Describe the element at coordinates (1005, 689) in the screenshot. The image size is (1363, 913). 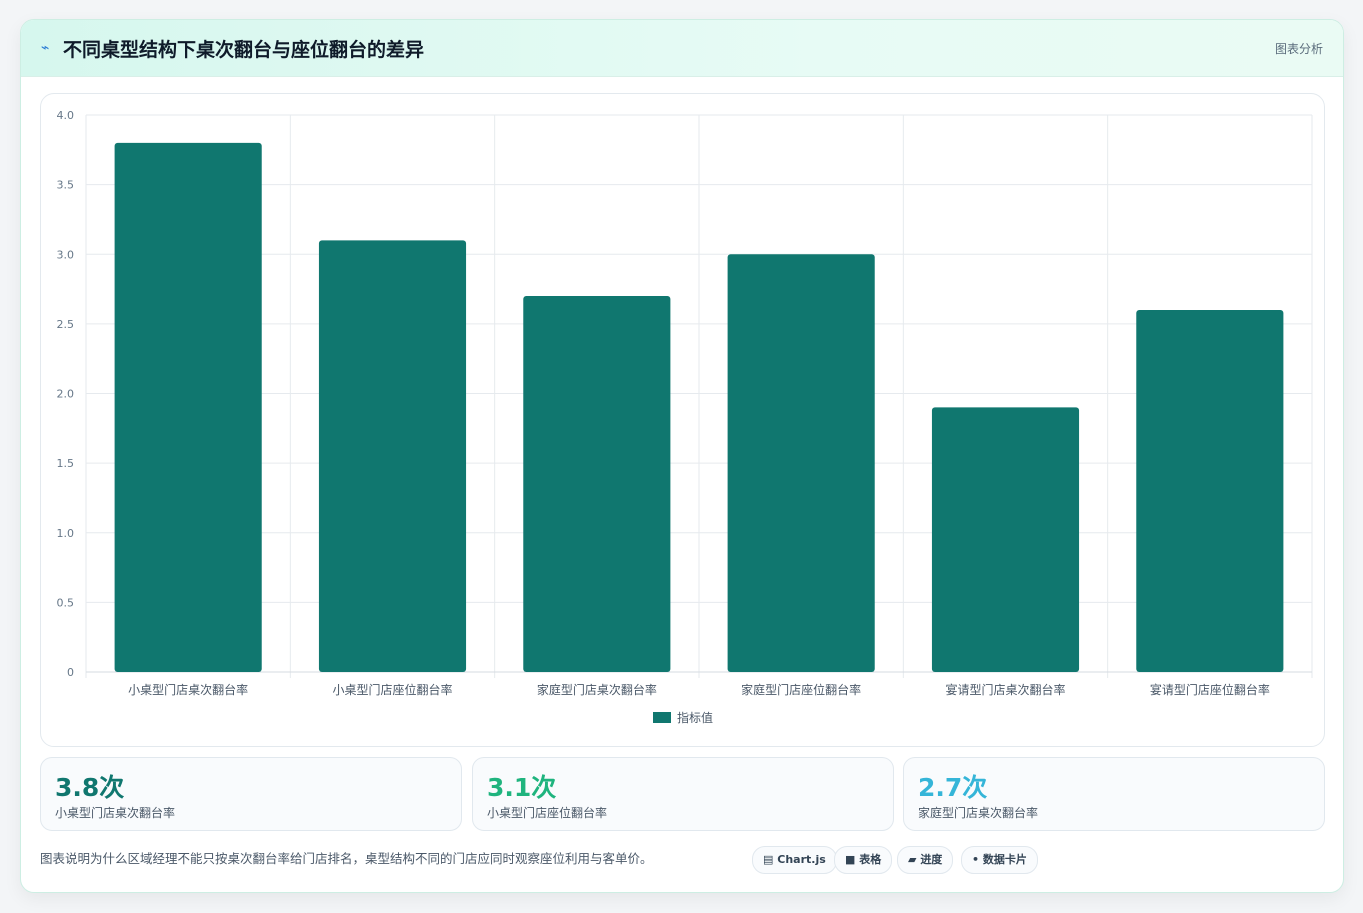
I see `x-tick-label: 宴请型门店桌次翻台率` at that location.